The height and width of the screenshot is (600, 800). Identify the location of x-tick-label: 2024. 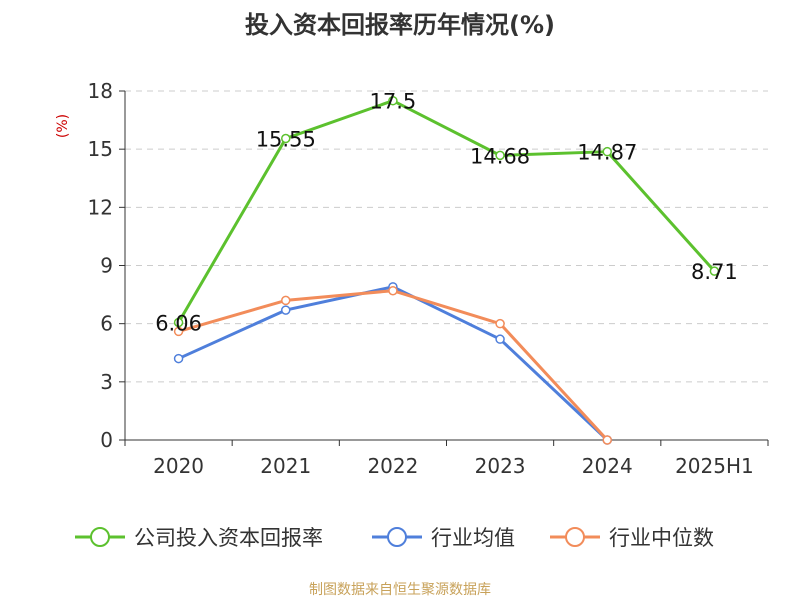
(607, 466).